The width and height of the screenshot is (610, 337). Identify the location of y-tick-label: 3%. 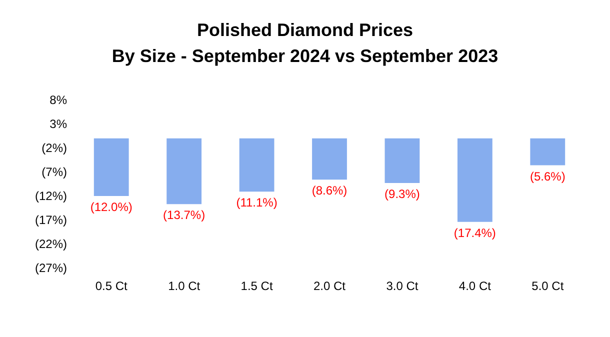
(59, 124).